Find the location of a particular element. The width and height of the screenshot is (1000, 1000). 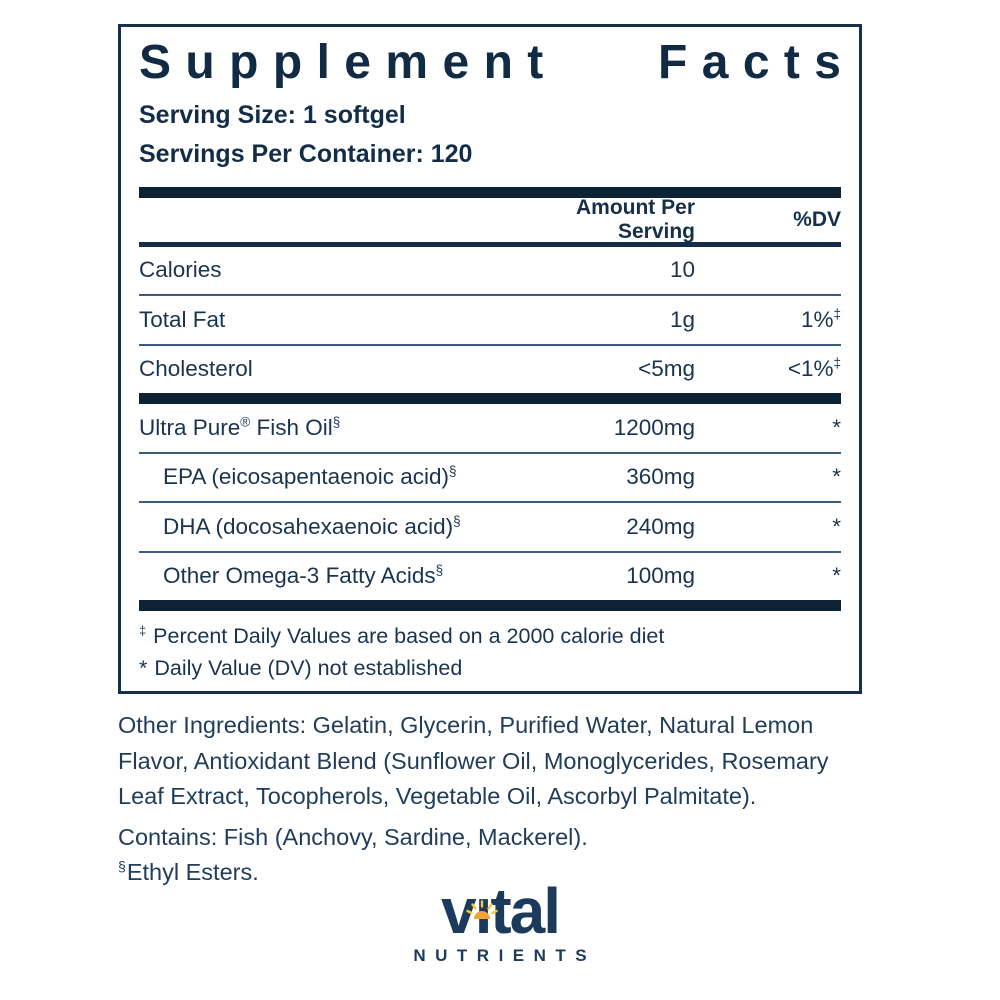

thick-divider-middle is located at coordinates (490, 399).